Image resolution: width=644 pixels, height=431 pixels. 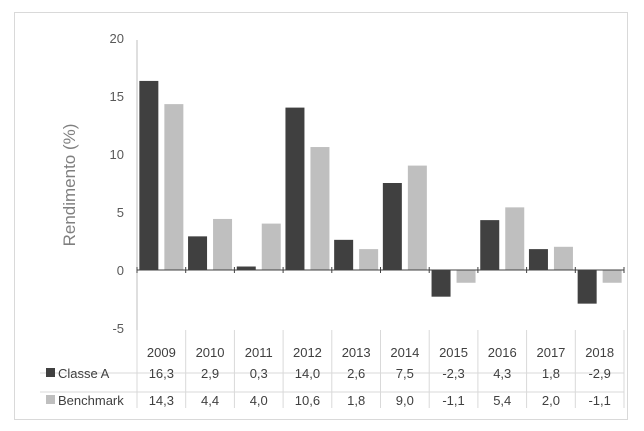 What do you see at coordinates (369, 259) in the screenshot?
I see `bar-benchmark-2013` at bounding box center [369, 259].